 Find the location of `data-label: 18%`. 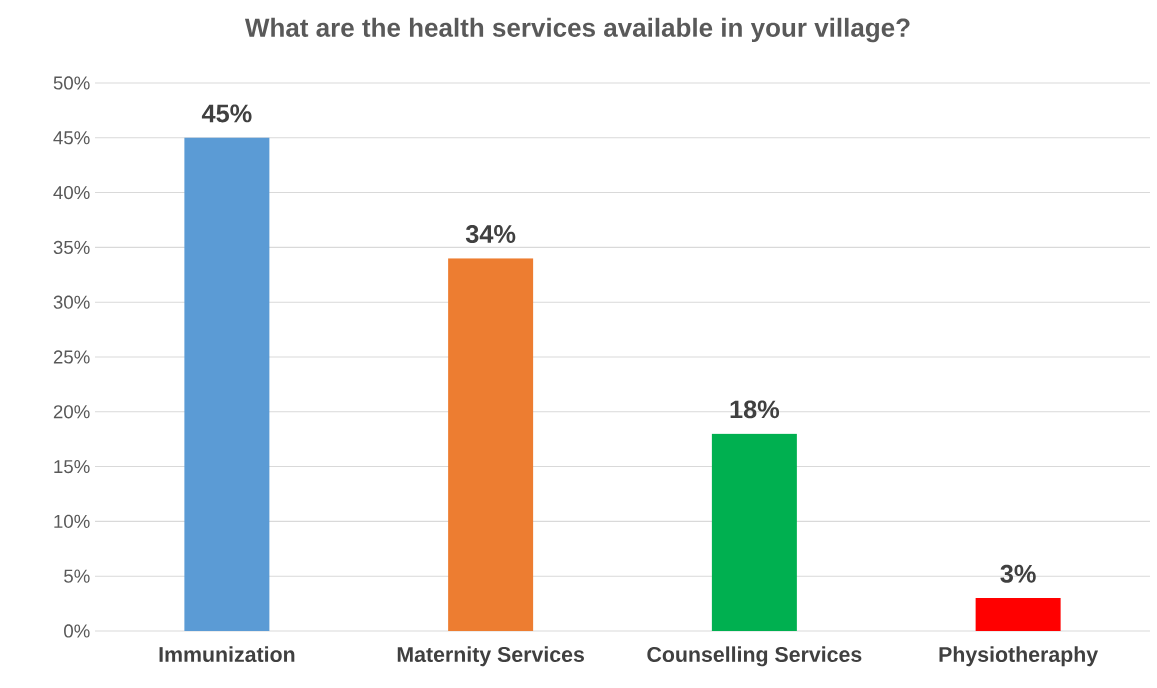

data-label: 18% is located at coordinates (755, 409).